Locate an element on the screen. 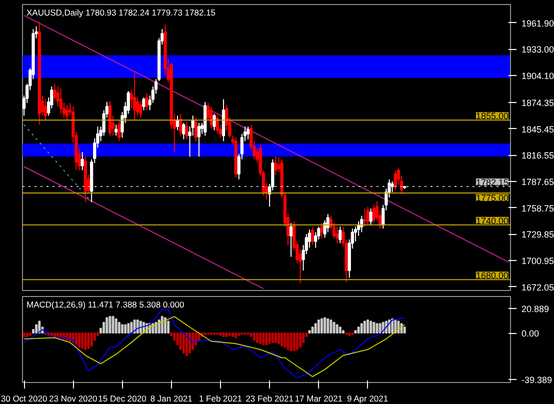 This screenshot has width=554, height=404. y-tick-label: 0.00 is located at coordinates (531, 333).